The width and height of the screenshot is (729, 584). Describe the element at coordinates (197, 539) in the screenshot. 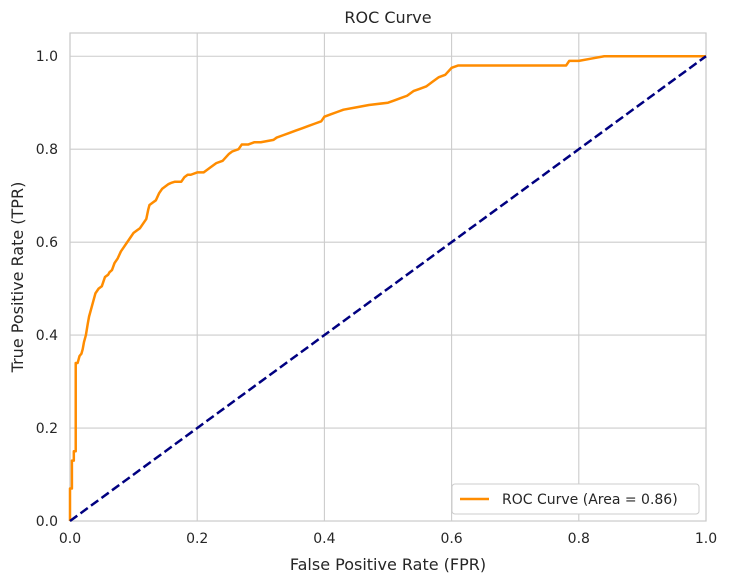

I see `x-tick-label: 0.2` at that location.